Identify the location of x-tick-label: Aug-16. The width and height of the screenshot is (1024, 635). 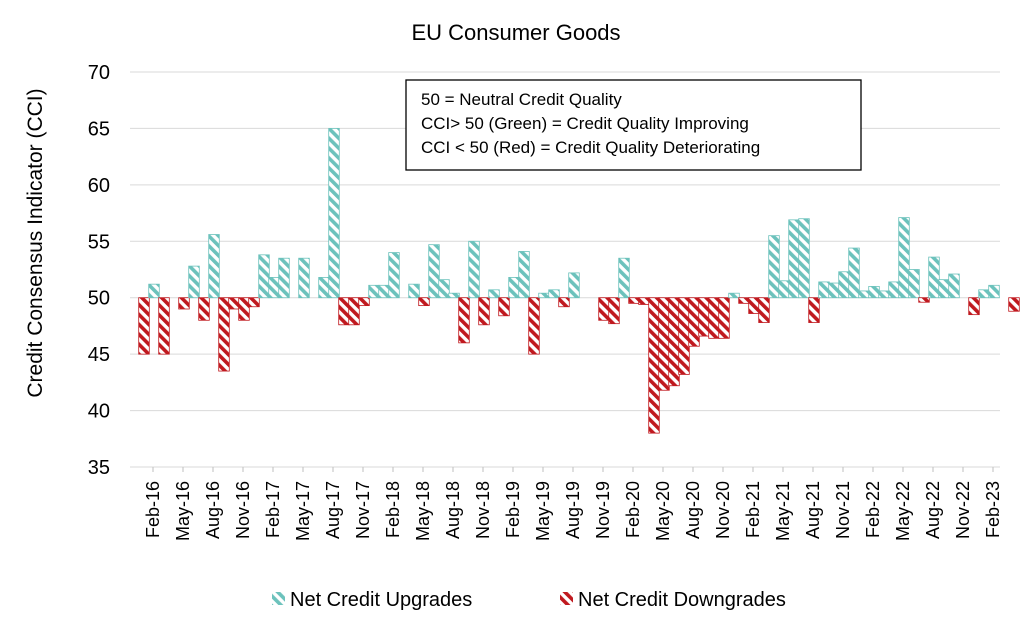
(213, 510).